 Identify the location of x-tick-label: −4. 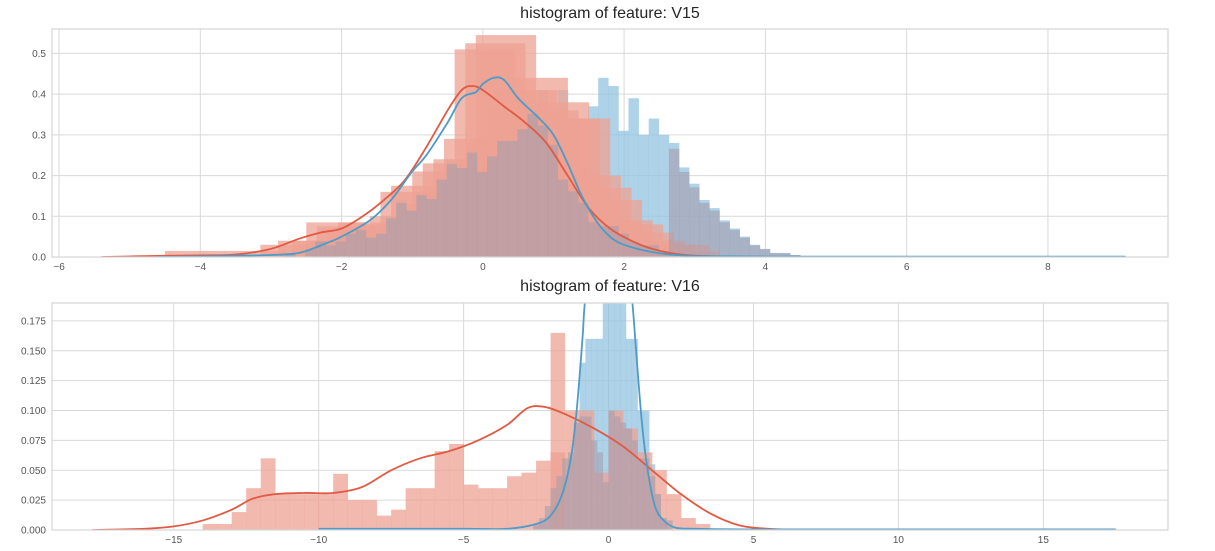
(201, 267).